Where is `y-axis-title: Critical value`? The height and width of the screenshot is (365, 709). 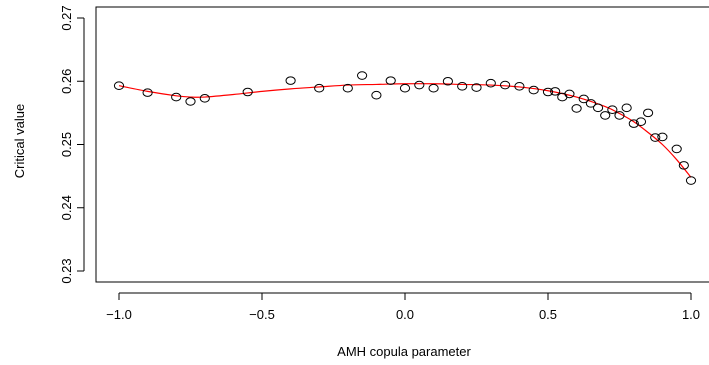
y-axis-title: Critical value is located at coordinates (19, 141).